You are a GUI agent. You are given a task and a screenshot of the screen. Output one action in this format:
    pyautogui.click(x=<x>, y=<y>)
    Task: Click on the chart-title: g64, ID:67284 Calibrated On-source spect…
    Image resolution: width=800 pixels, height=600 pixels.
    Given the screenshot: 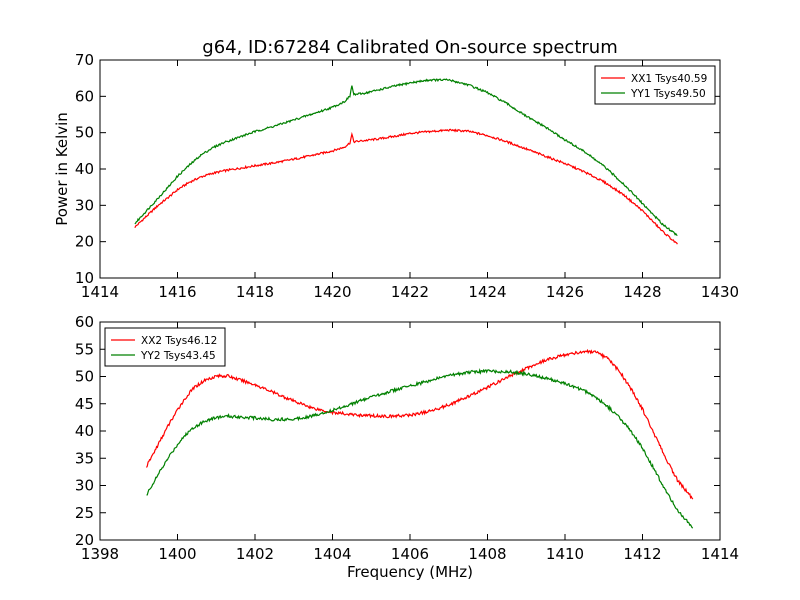 What is the action you would take?
    pyautogui.click(x=409, y=47)
    